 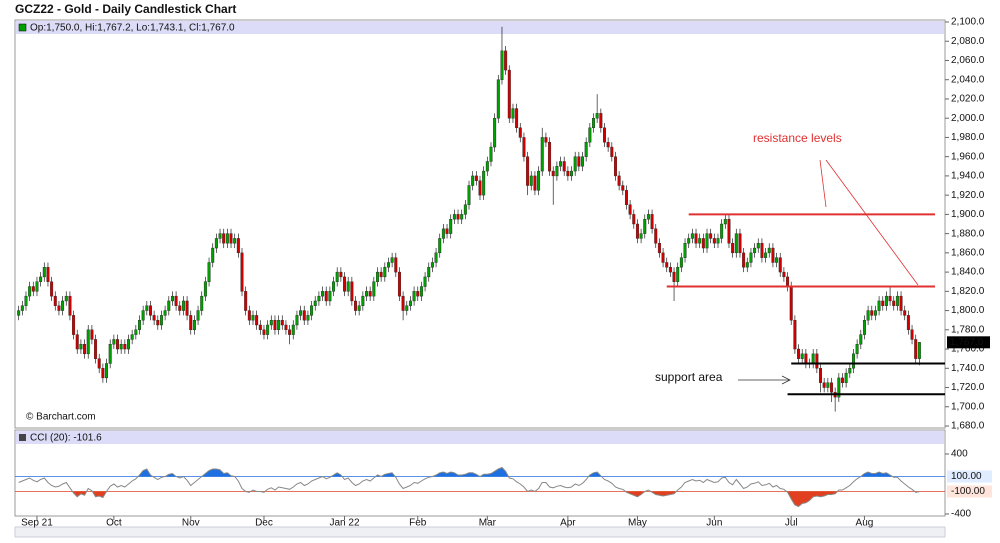 What do you see at coordinates (488, 523) in the screenshot?
I see `x-tick-label: Mar` at bounding box center [488, 523].